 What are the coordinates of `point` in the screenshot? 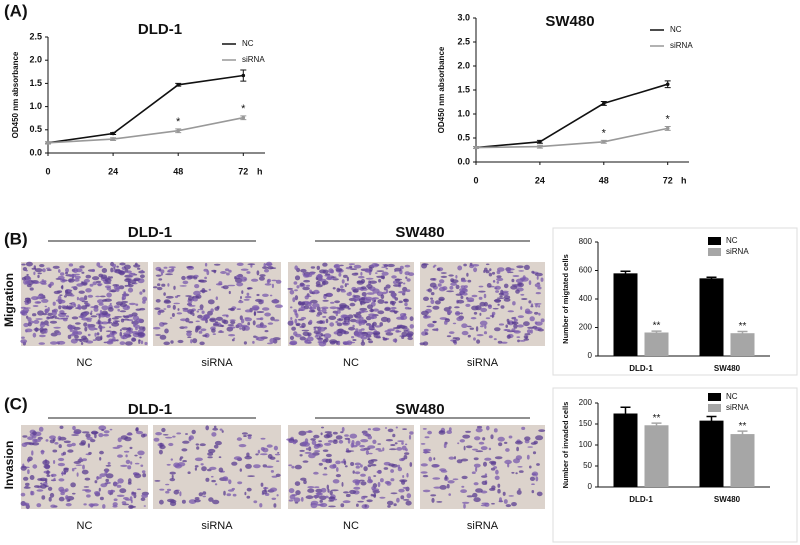 It's located at (604, 103).